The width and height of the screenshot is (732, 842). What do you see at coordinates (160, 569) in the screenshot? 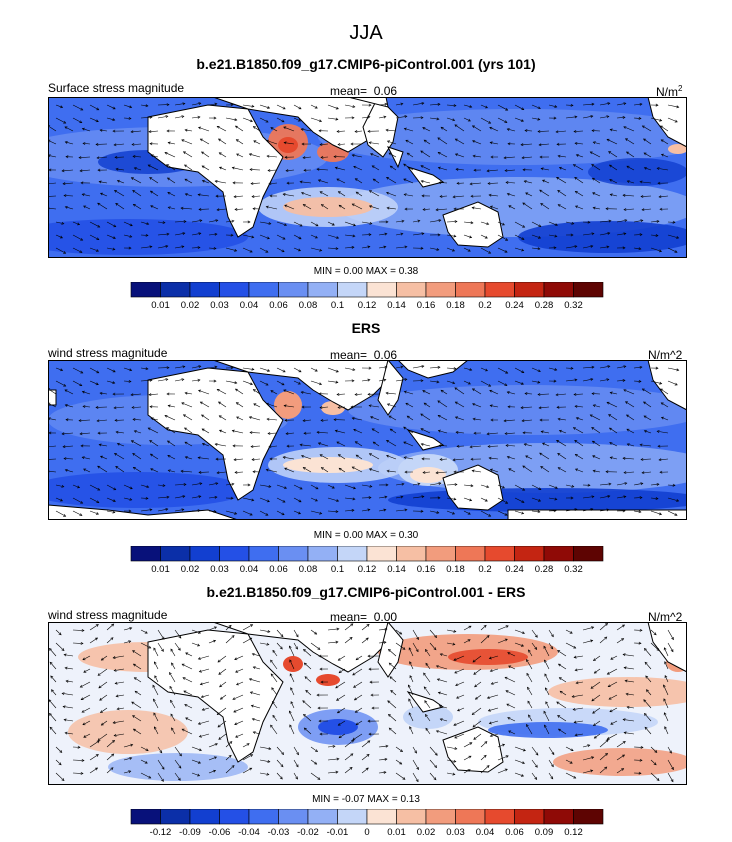
I see `colorbar-tick-label: 0.01` at bounding box center [160, 569].